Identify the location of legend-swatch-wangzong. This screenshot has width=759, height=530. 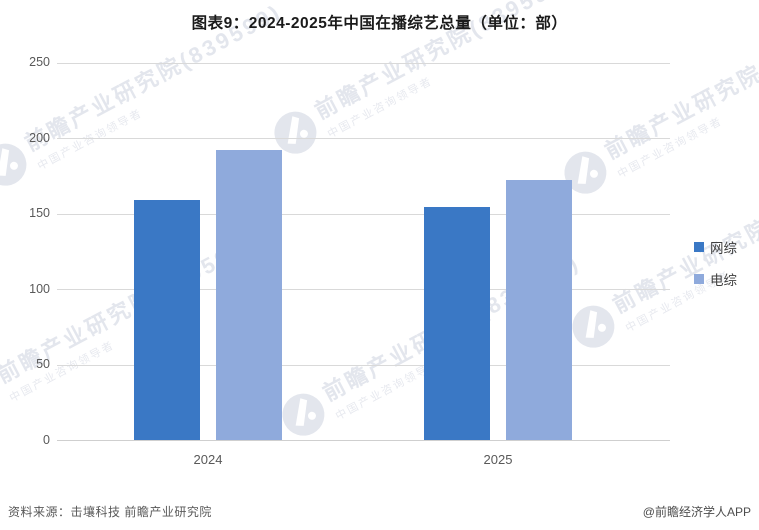
(699, 247).